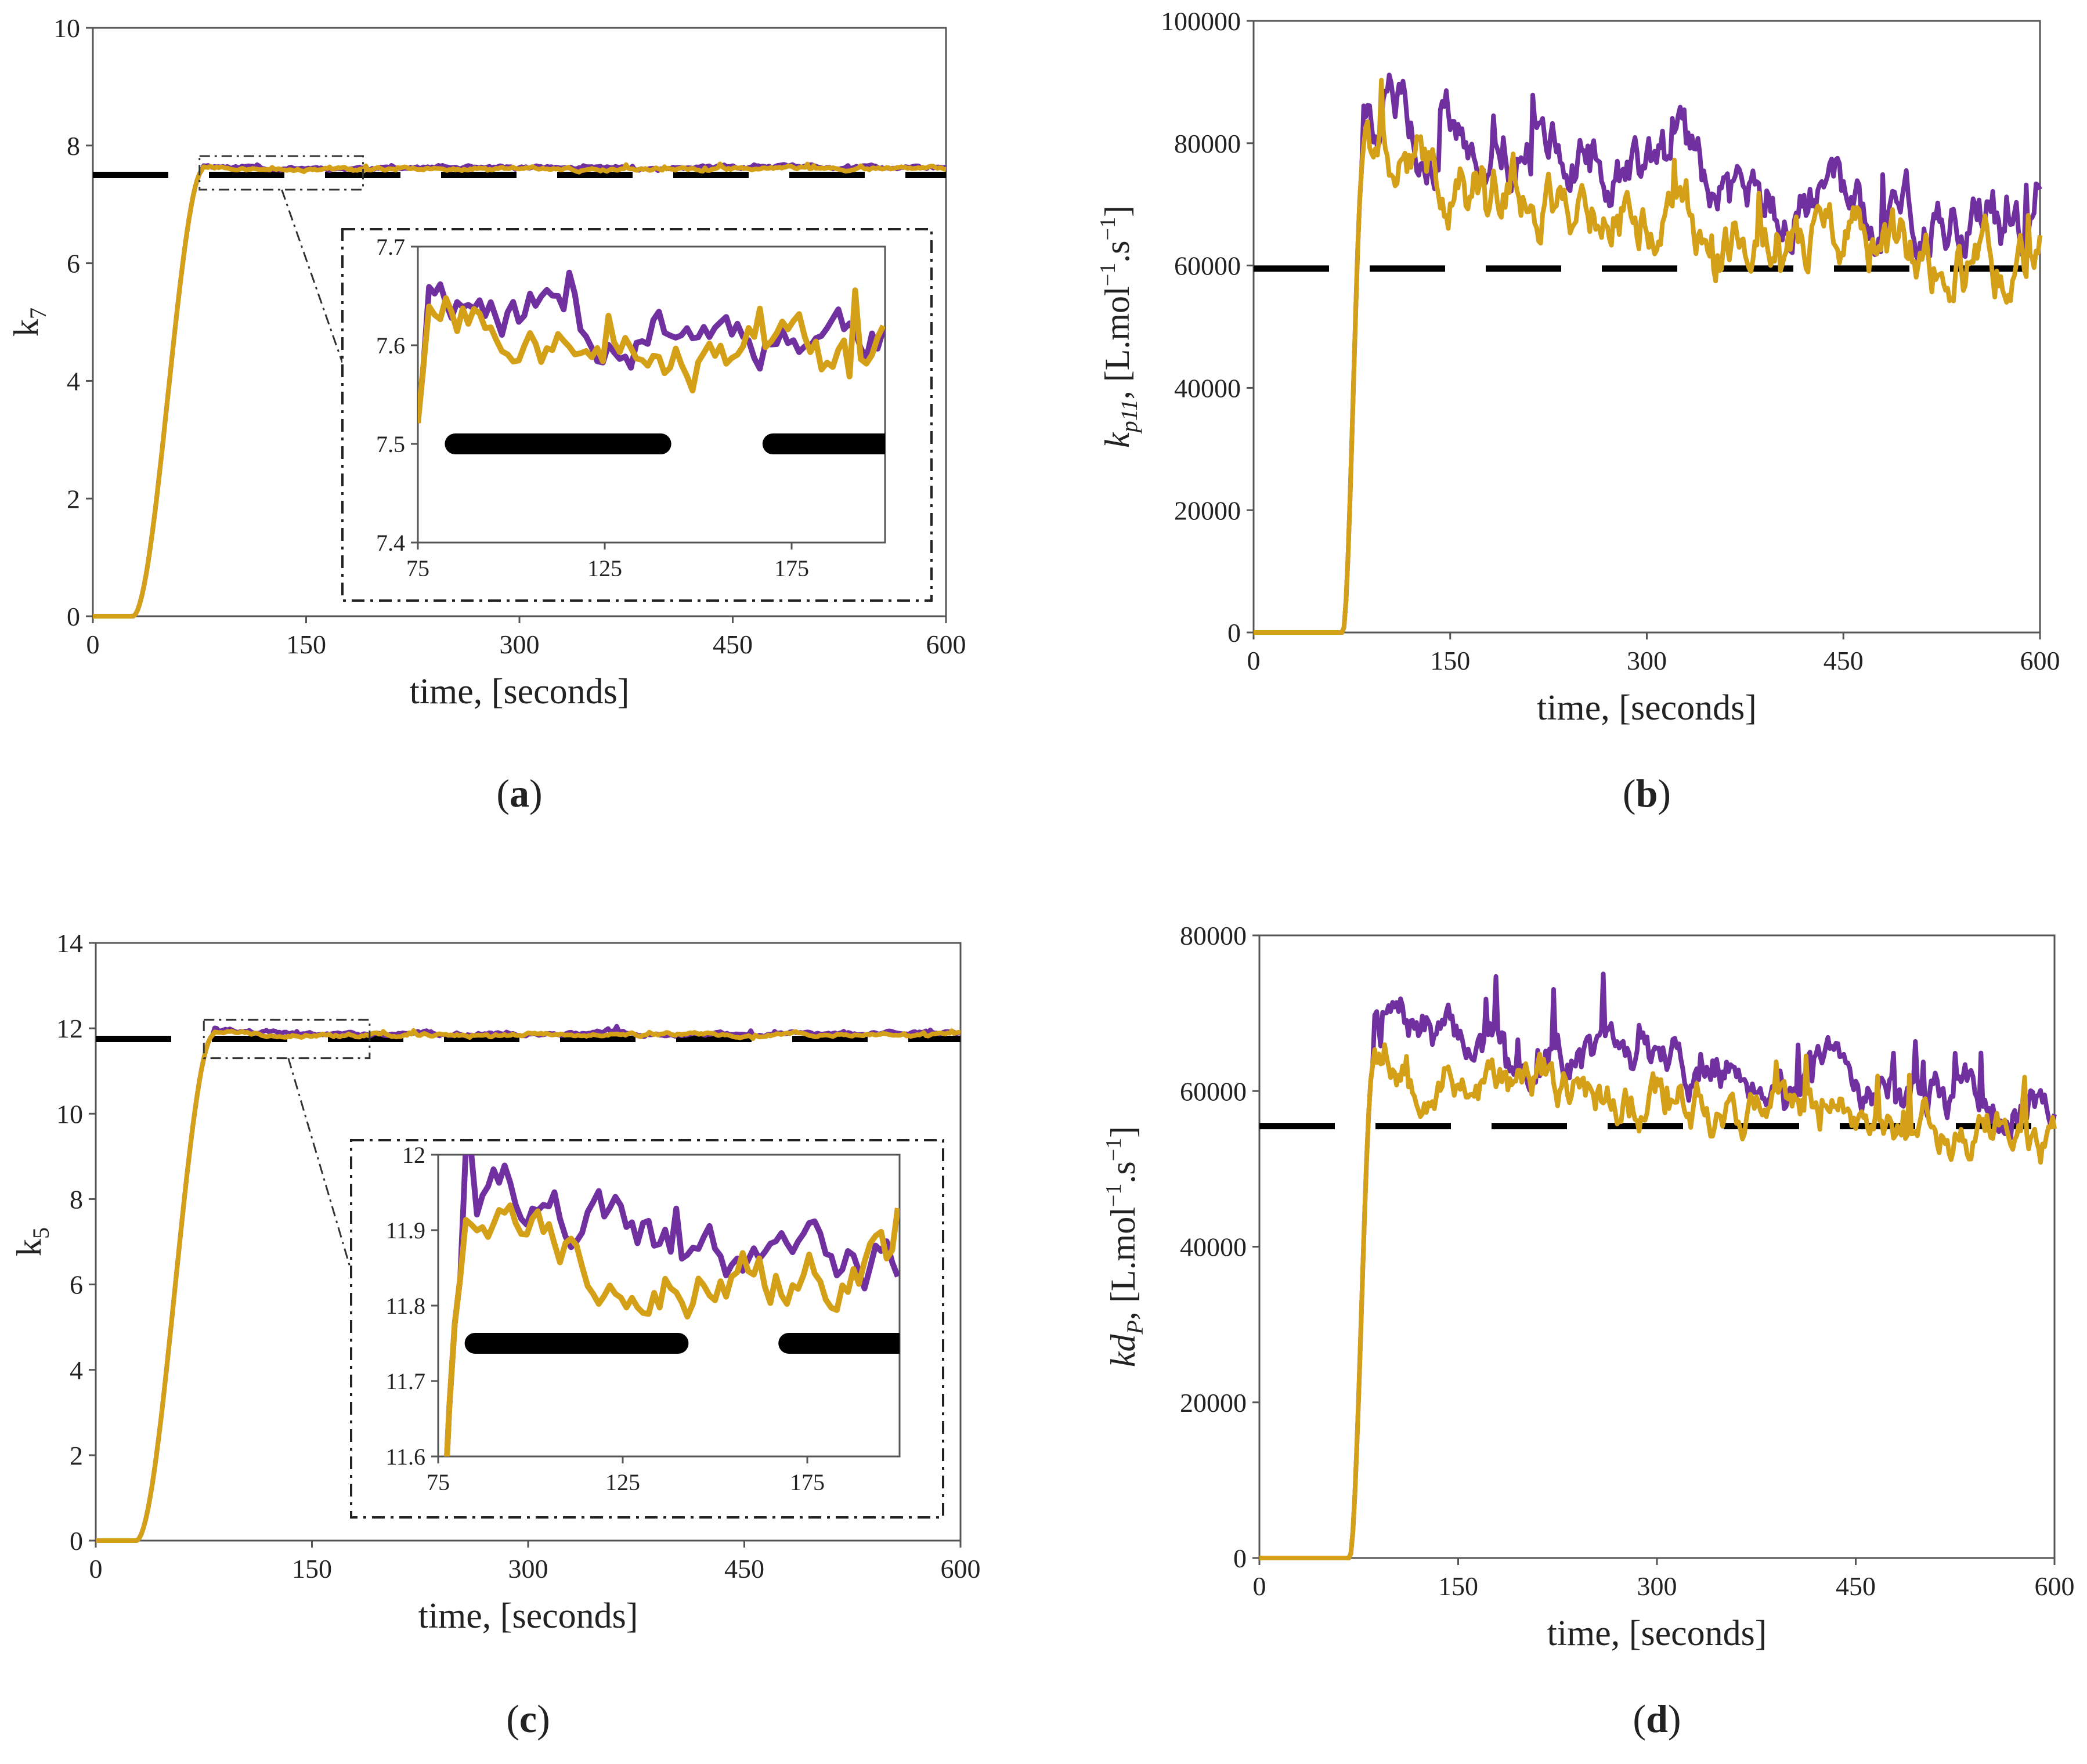 The height and width of the screenshot is (1764, 2087). What do you see at coordinates (405, 1457) in the screenshot?
I see `y-tick-label: 11.6` at bounding box center [405, 1457].